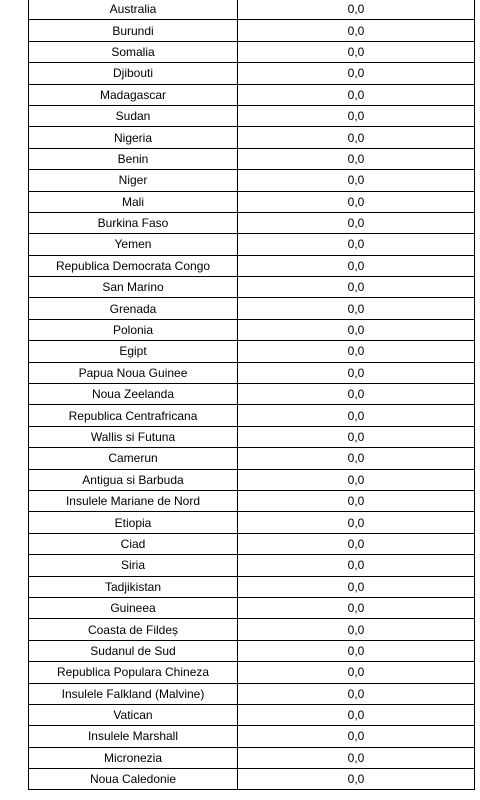  I want to click on table-row: Insulele Falkland (Malvine) 0,0, so click(251, 693).